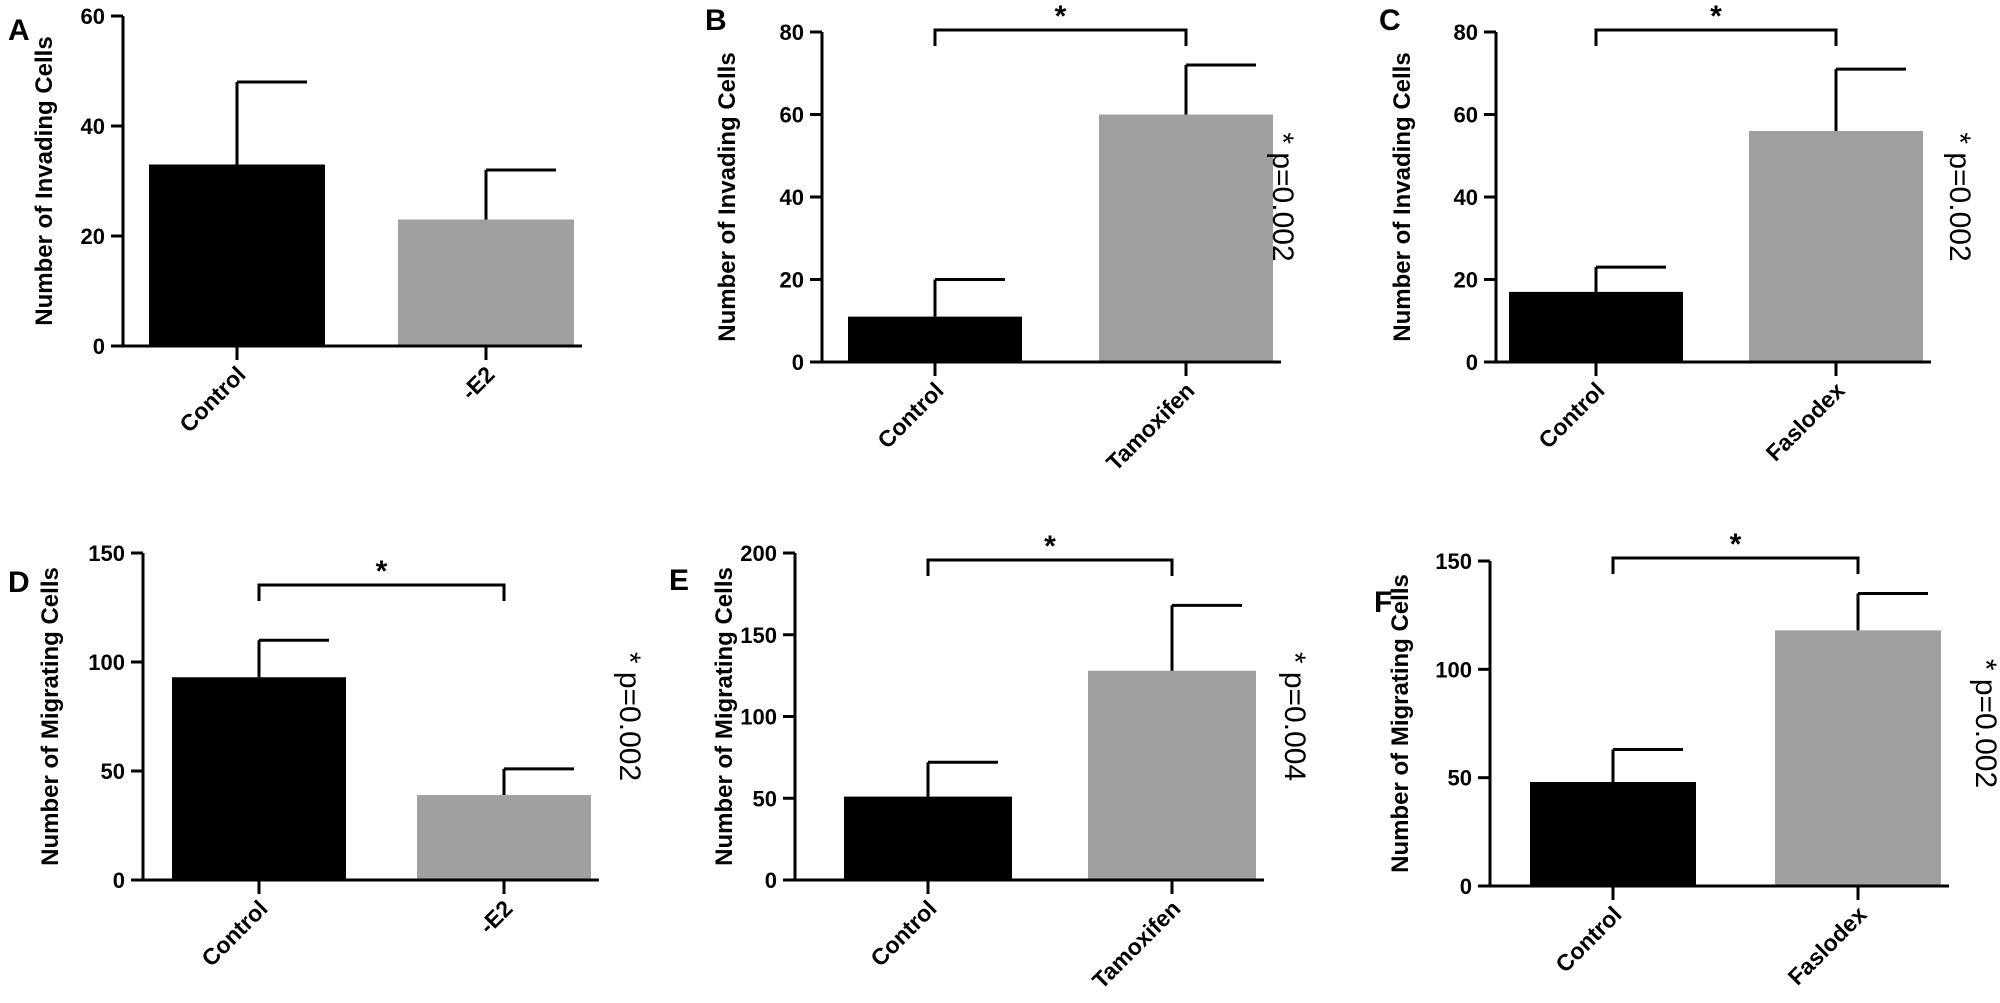 The width and height of the screenshot is (2000, 1003). Describe the element at coordinates (1390, 20) in the screenshot. I see `panel-letter: C` at that location.